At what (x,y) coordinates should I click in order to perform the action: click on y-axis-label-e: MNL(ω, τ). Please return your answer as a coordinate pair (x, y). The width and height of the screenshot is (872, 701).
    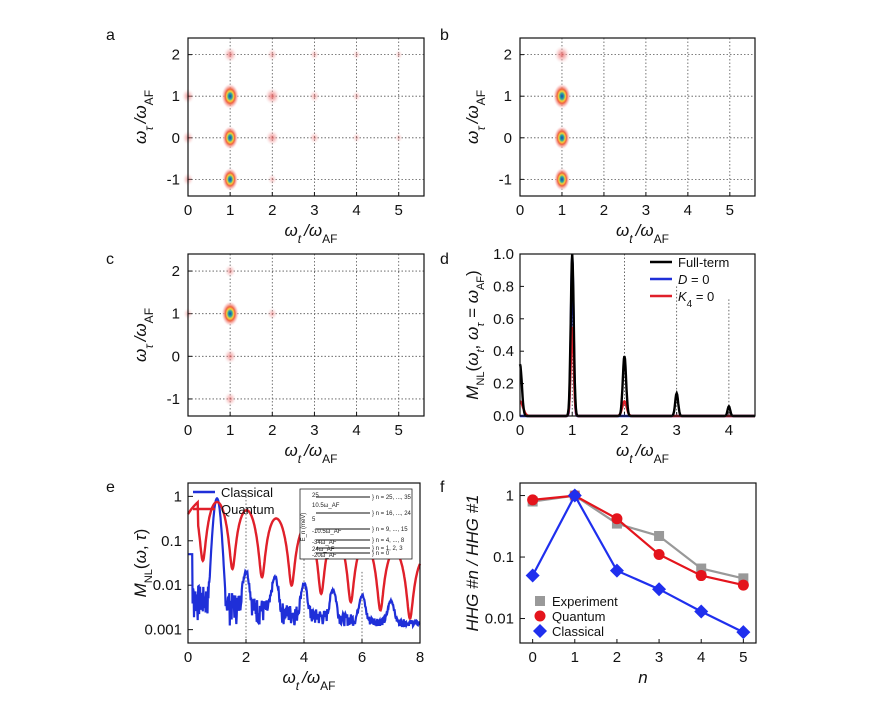
    Looking at the image, I should click on (143, 563).